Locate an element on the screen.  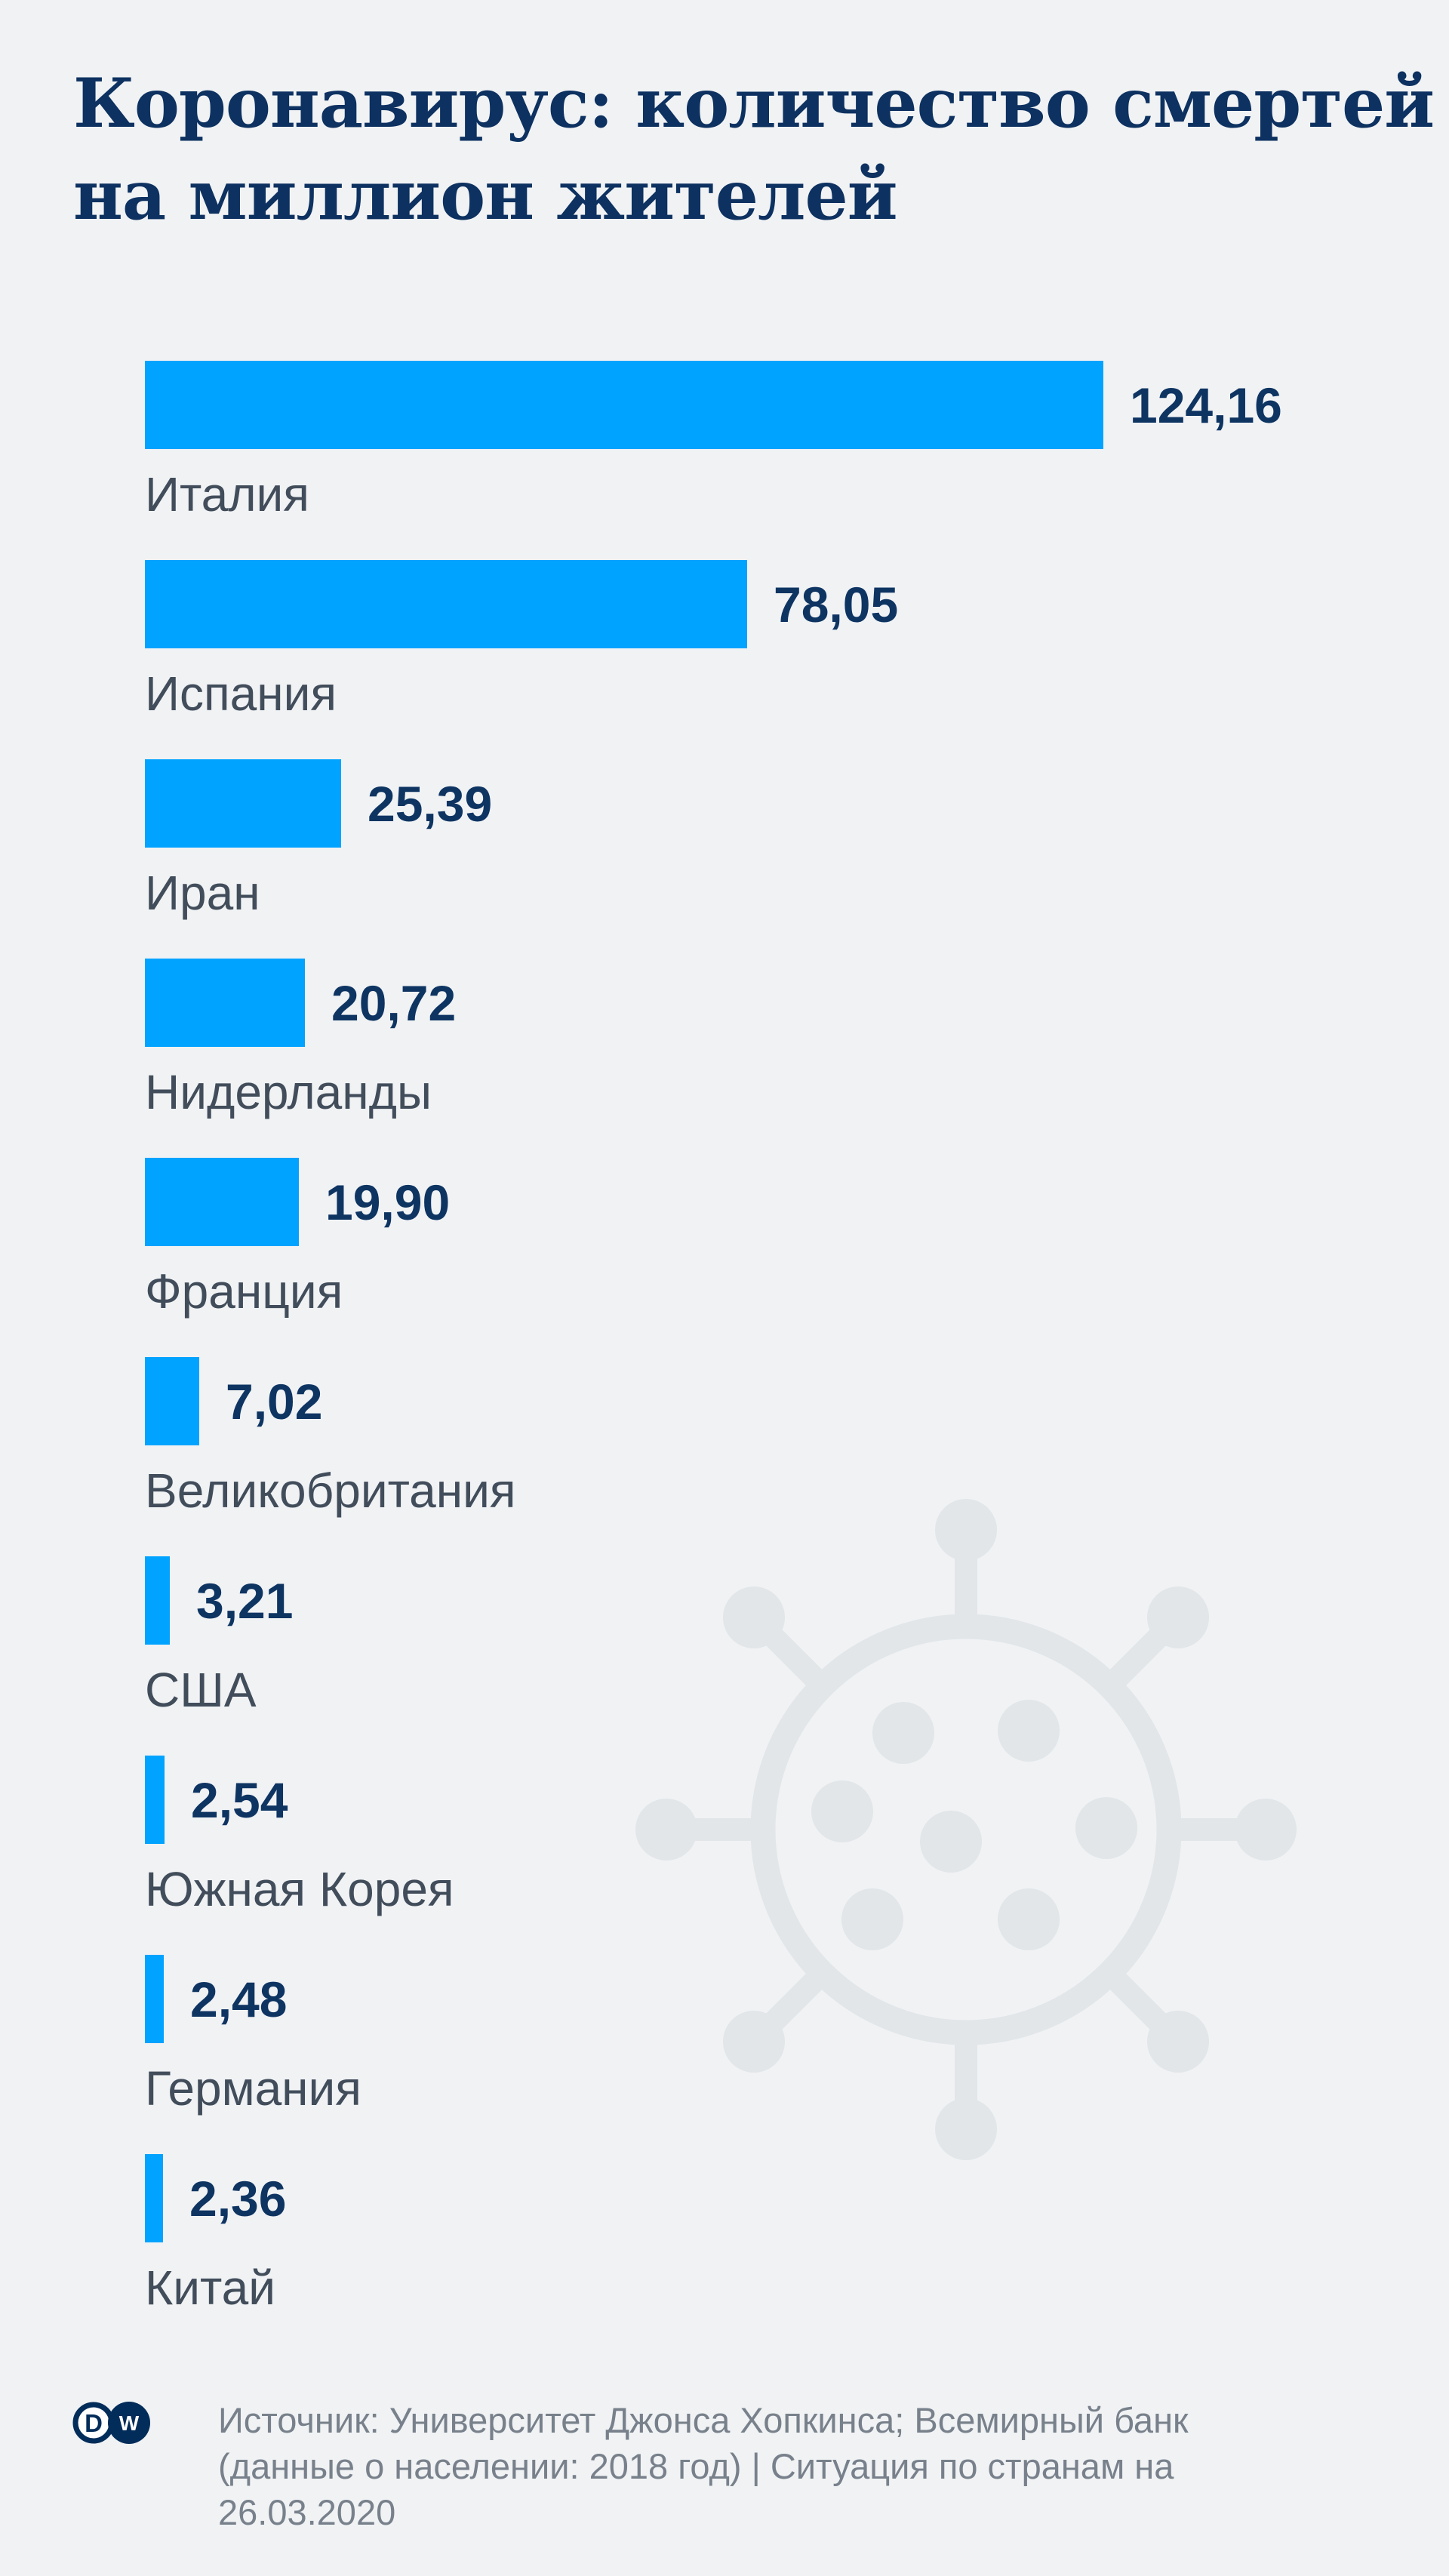
bar-row: 3,21 США is located at coordinates (713, 1635).